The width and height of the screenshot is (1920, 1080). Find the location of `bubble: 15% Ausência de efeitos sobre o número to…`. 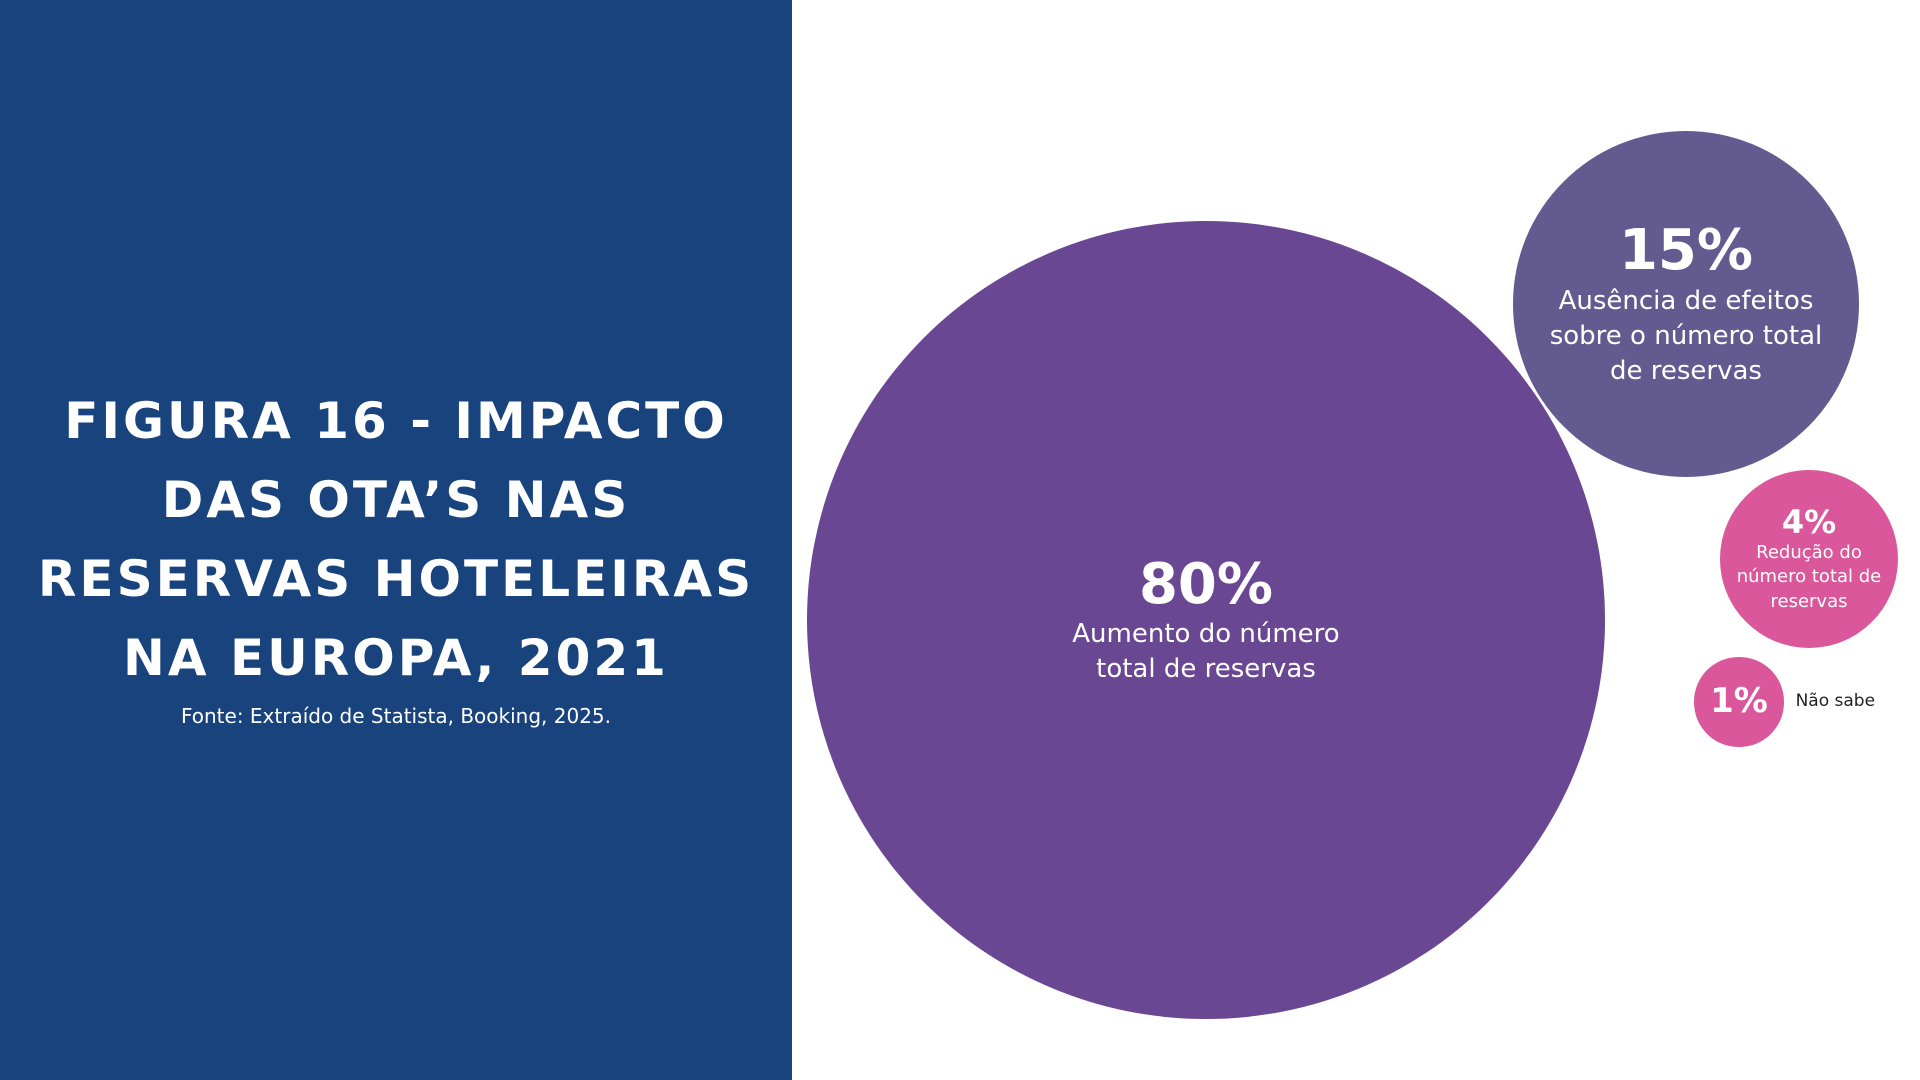

bubble: 15% Ausência de efeitos sobre o número to… is located at coordinates (1686, 304).